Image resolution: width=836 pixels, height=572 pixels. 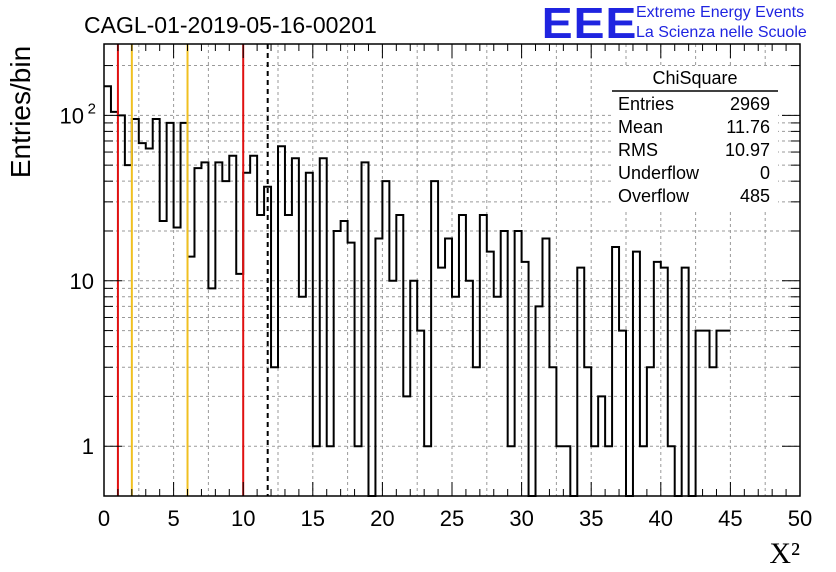 What do you see at coordinates (382, 518) in the screenshot?
I see `x-tick-label: 20` at bounding box center [382, 518].